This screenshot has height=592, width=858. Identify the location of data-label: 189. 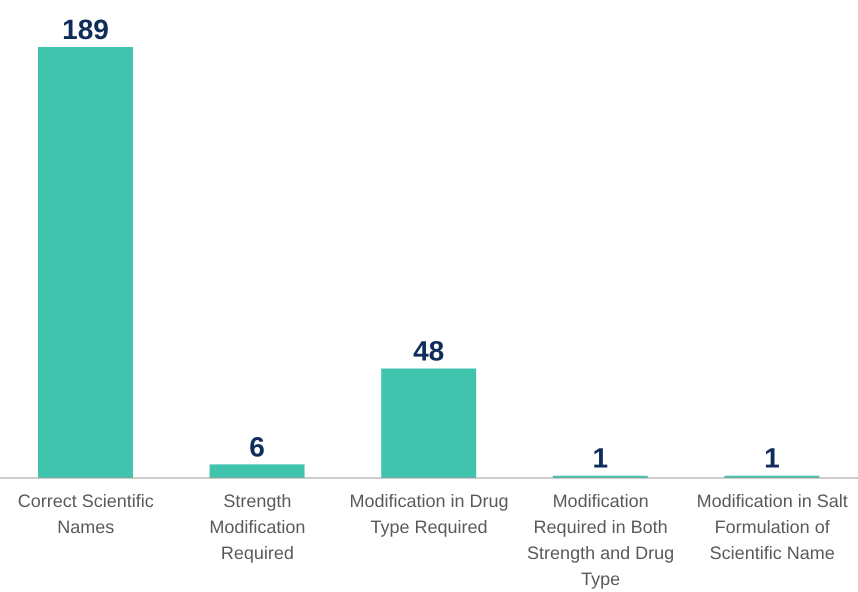
(85, 29).